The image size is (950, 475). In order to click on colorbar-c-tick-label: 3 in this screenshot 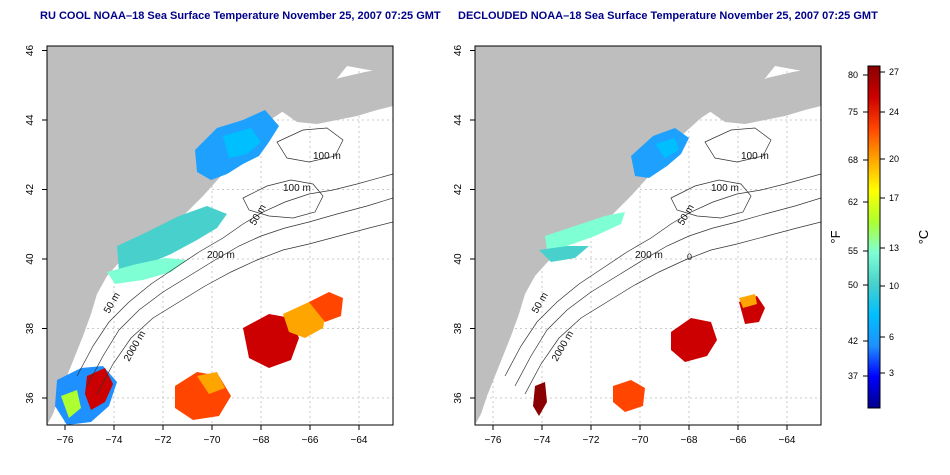, I will do `click(891, 373)`.